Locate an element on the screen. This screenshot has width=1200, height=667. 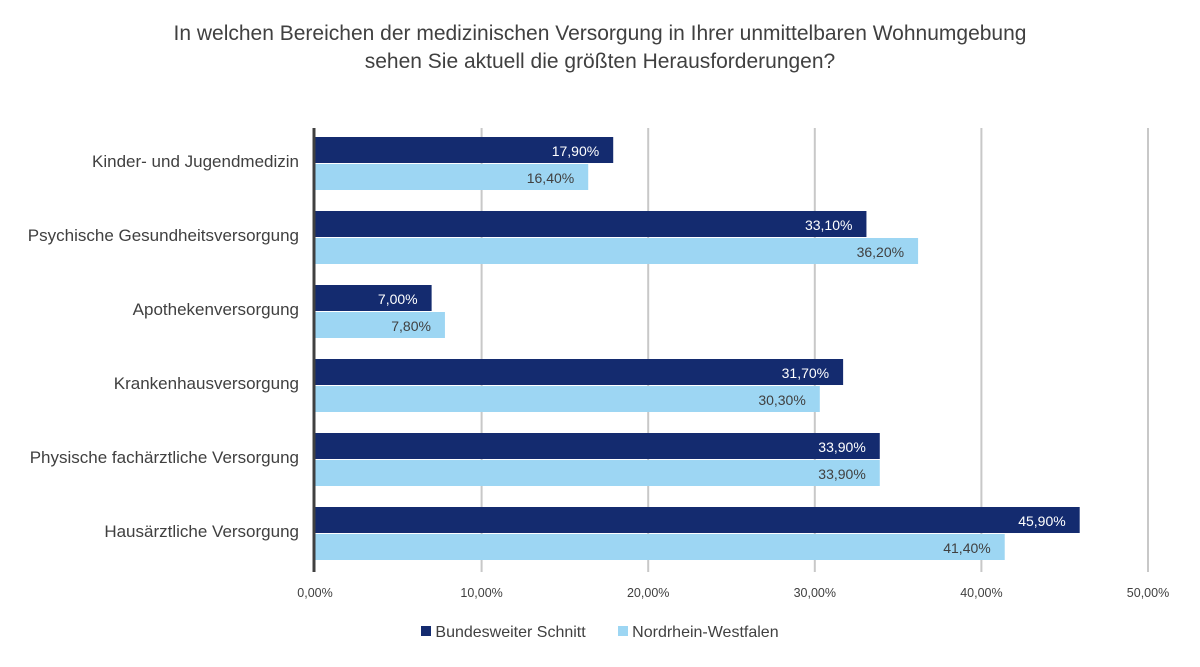
legend-item-nrw: Nordrhein-Westfalen is located at coordinates (698, 633).